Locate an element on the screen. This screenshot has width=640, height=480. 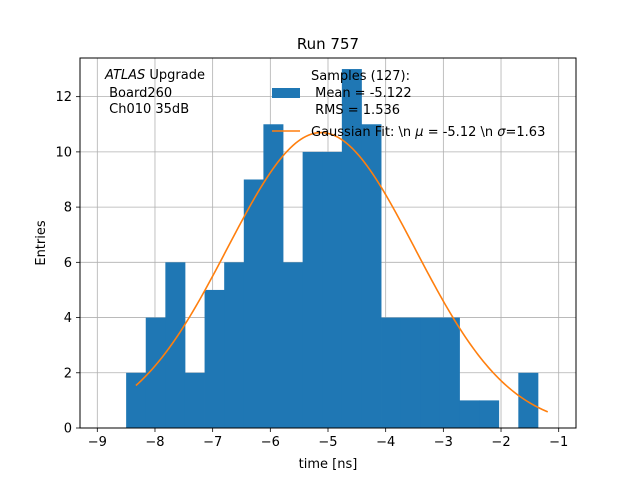
x-tick-label: −1 is located at coordinates (558, 442).